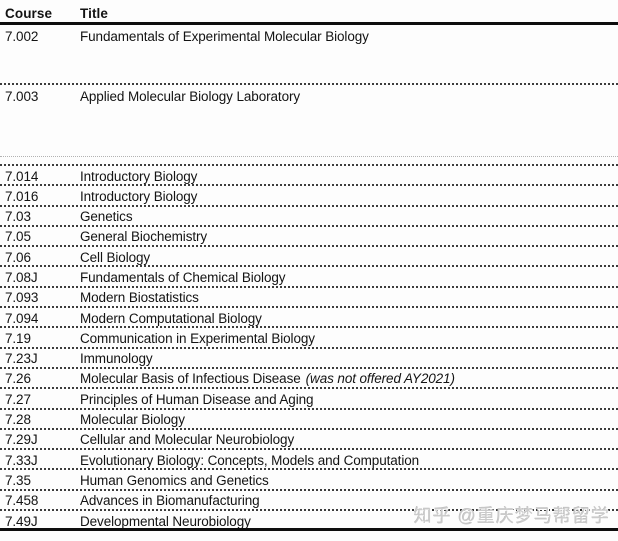  What do you see at coordinates (171, 318) in the screenshot?
I see `course-title-text: Modern Computational Biology` at bounding box center [171, 318].